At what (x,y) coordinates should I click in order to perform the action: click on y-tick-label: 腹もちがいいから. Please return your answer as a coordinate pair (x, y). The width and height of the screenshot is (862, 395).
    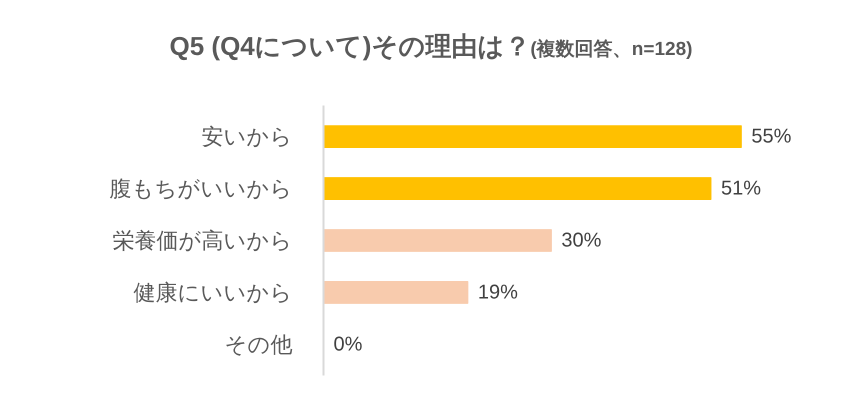
    Looking at the image, I should click on (201, 189).